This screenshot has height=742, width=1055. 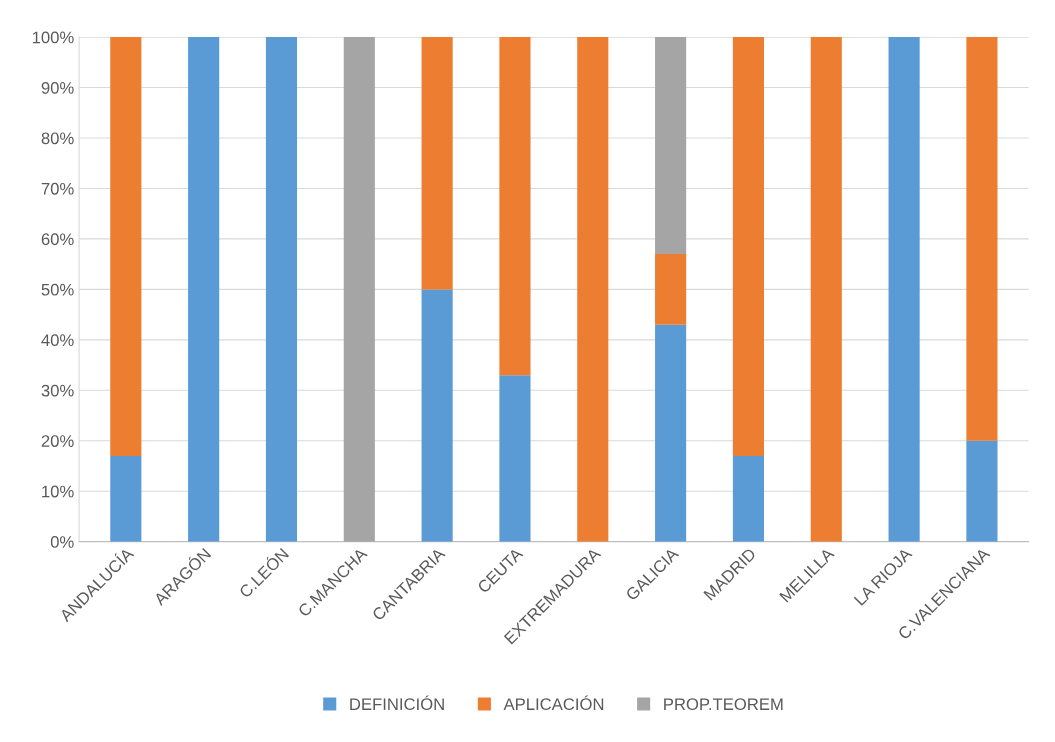 What do you see at coordinates (53, 37) in the screenshot?
I see `y-tick-label: 100%` at bounding box center [53, 37].